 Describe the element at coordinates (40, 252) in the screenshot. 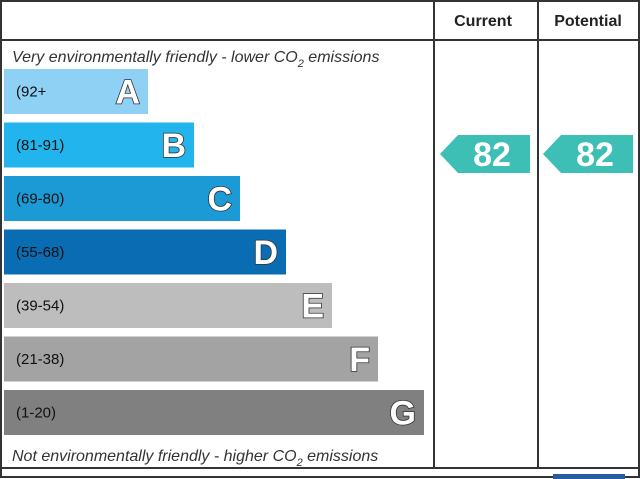

I see `band-range: (55-68)` at that location.